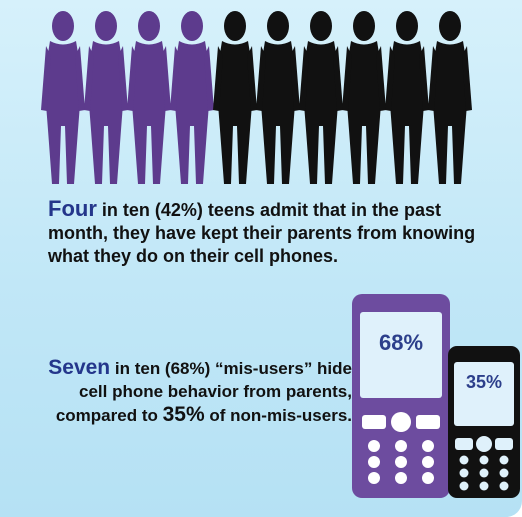  Describe the element at coordinates (72, 208) in the screenshot. I see `fact-1-lead: Four` at that location.